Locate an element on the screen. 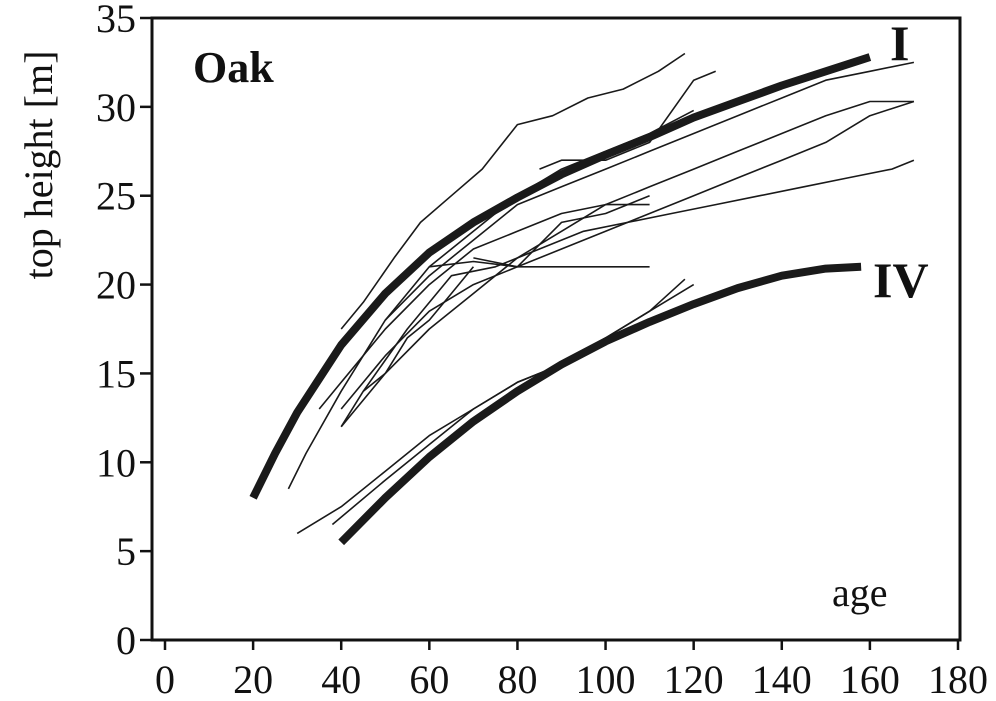  x-tick-label: 20 is located at coordinates (253, 679).